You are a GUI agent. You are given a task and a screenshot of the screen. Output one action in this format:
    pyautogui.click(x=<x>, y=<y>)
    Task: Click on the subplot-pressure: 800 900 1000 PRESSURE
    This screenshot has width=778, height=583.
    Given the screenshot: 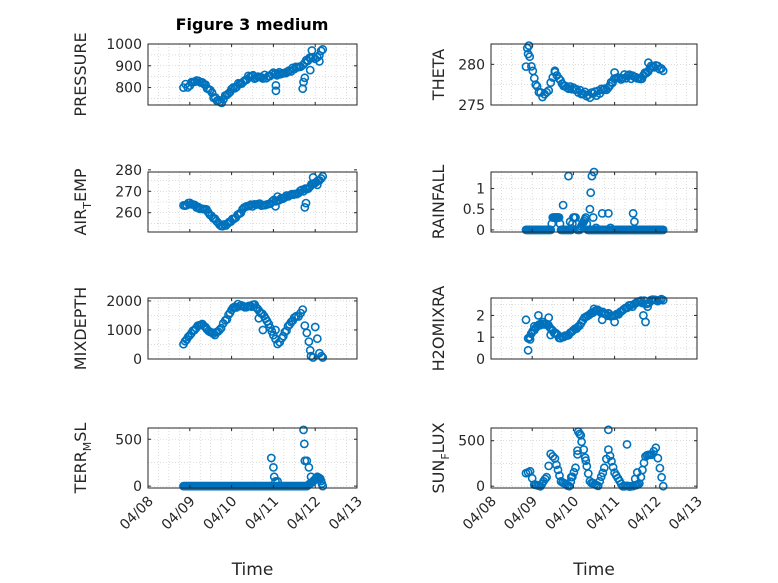 What is the action you would take?
    pyautogui.click(x=214, y=74)
    